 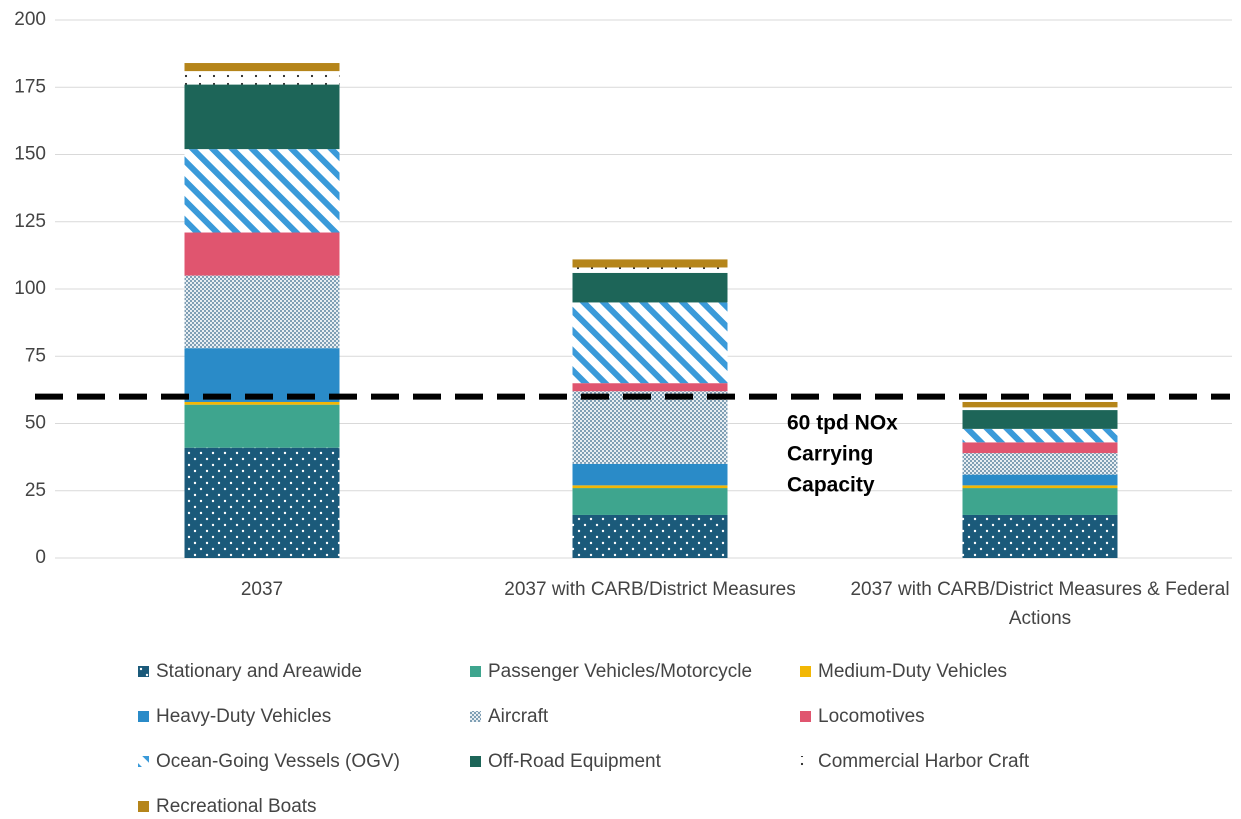 What do you see at coordinates (518, 716) in the screenshot?
I see `legend-label: Aircraft` at bounding box center [518, 716].